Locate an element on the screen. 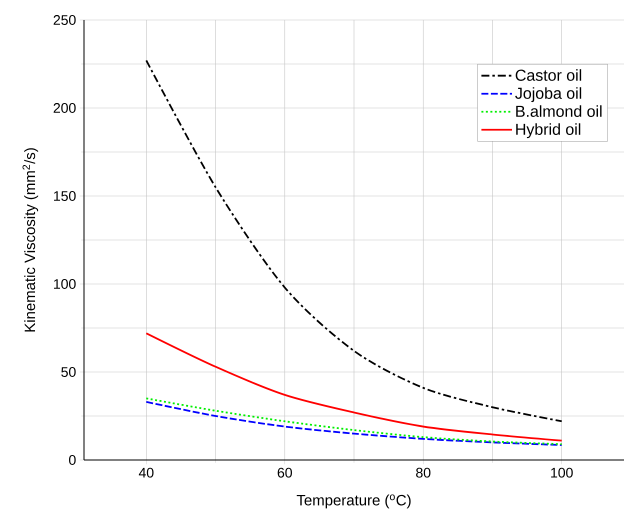  x-tick-label: 60 is located at coordinates (285, 473).